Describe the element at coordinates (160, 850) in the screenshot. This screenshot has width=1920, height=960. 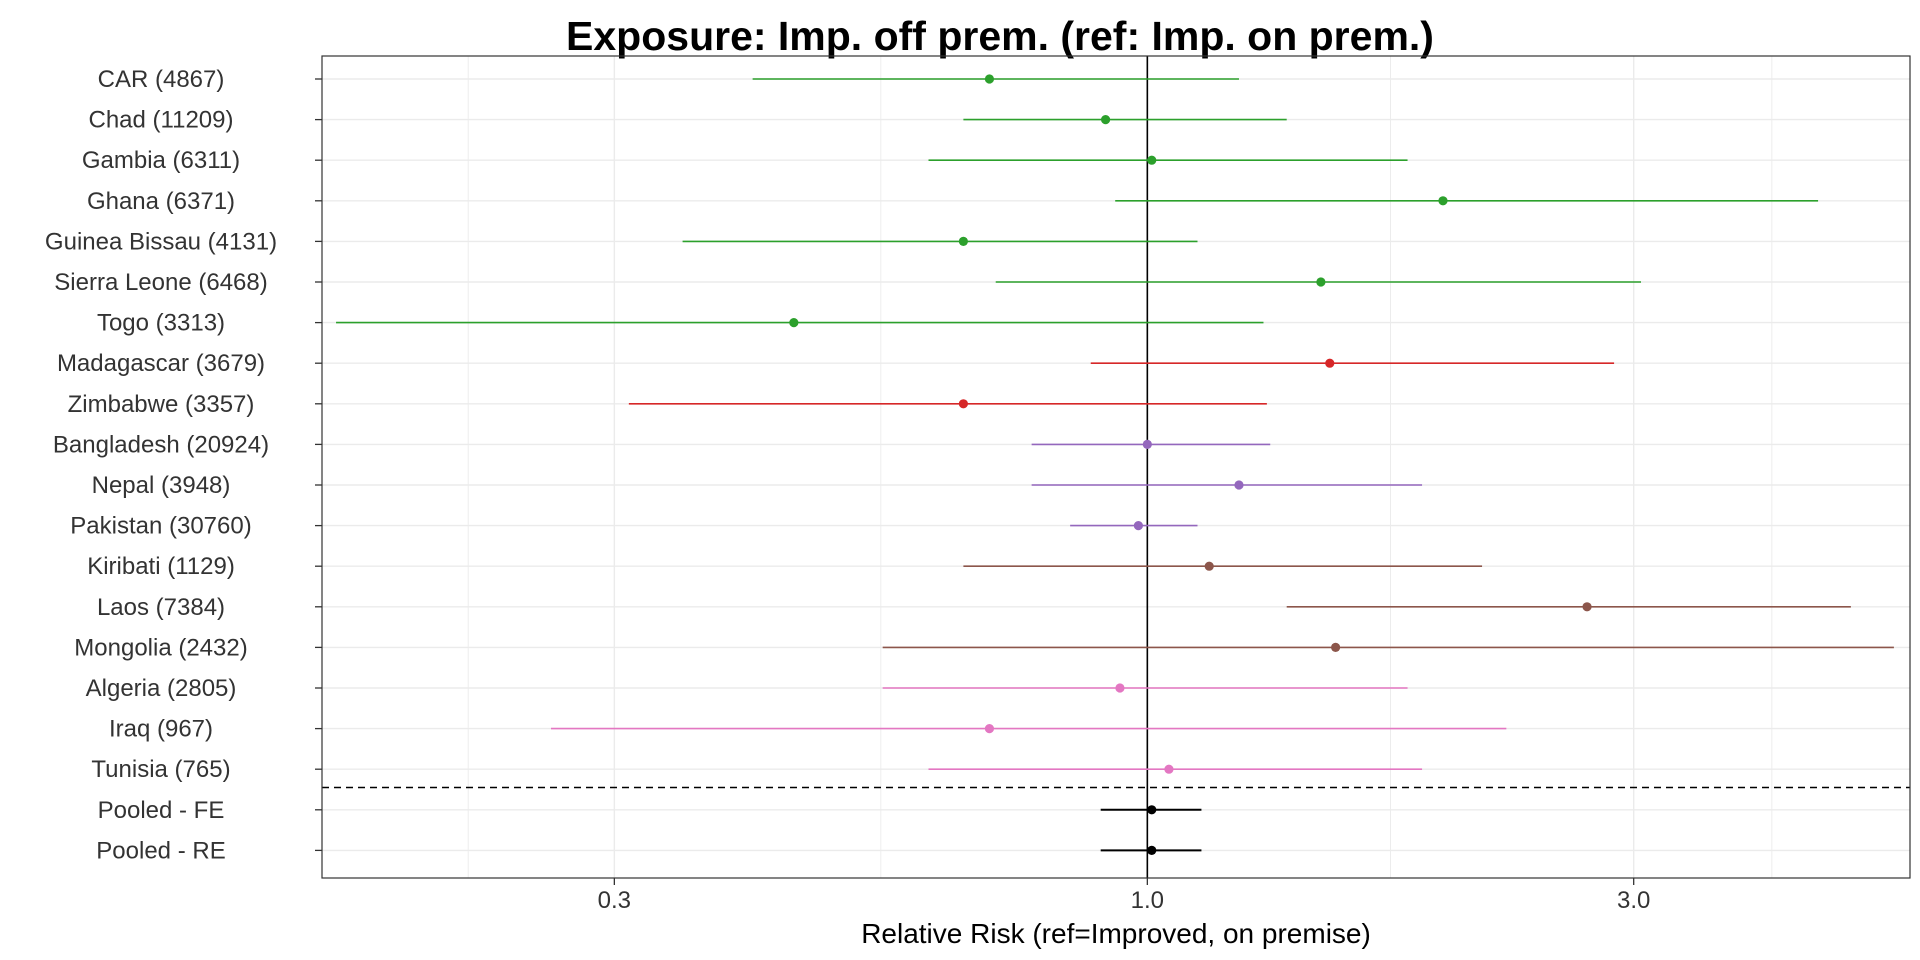
I see `y-tick-label: Pooled - RE` at that location.